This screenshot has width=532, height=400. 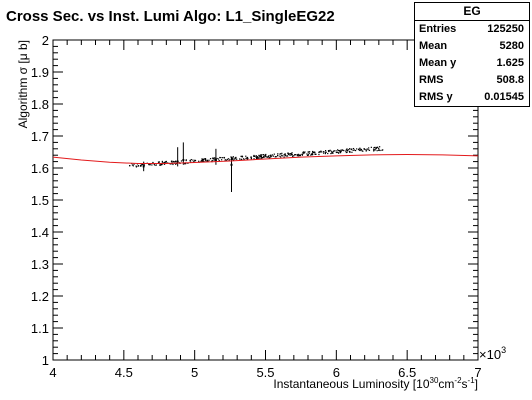 I want to click on stats-title: EG, so click(x=472, y=12).